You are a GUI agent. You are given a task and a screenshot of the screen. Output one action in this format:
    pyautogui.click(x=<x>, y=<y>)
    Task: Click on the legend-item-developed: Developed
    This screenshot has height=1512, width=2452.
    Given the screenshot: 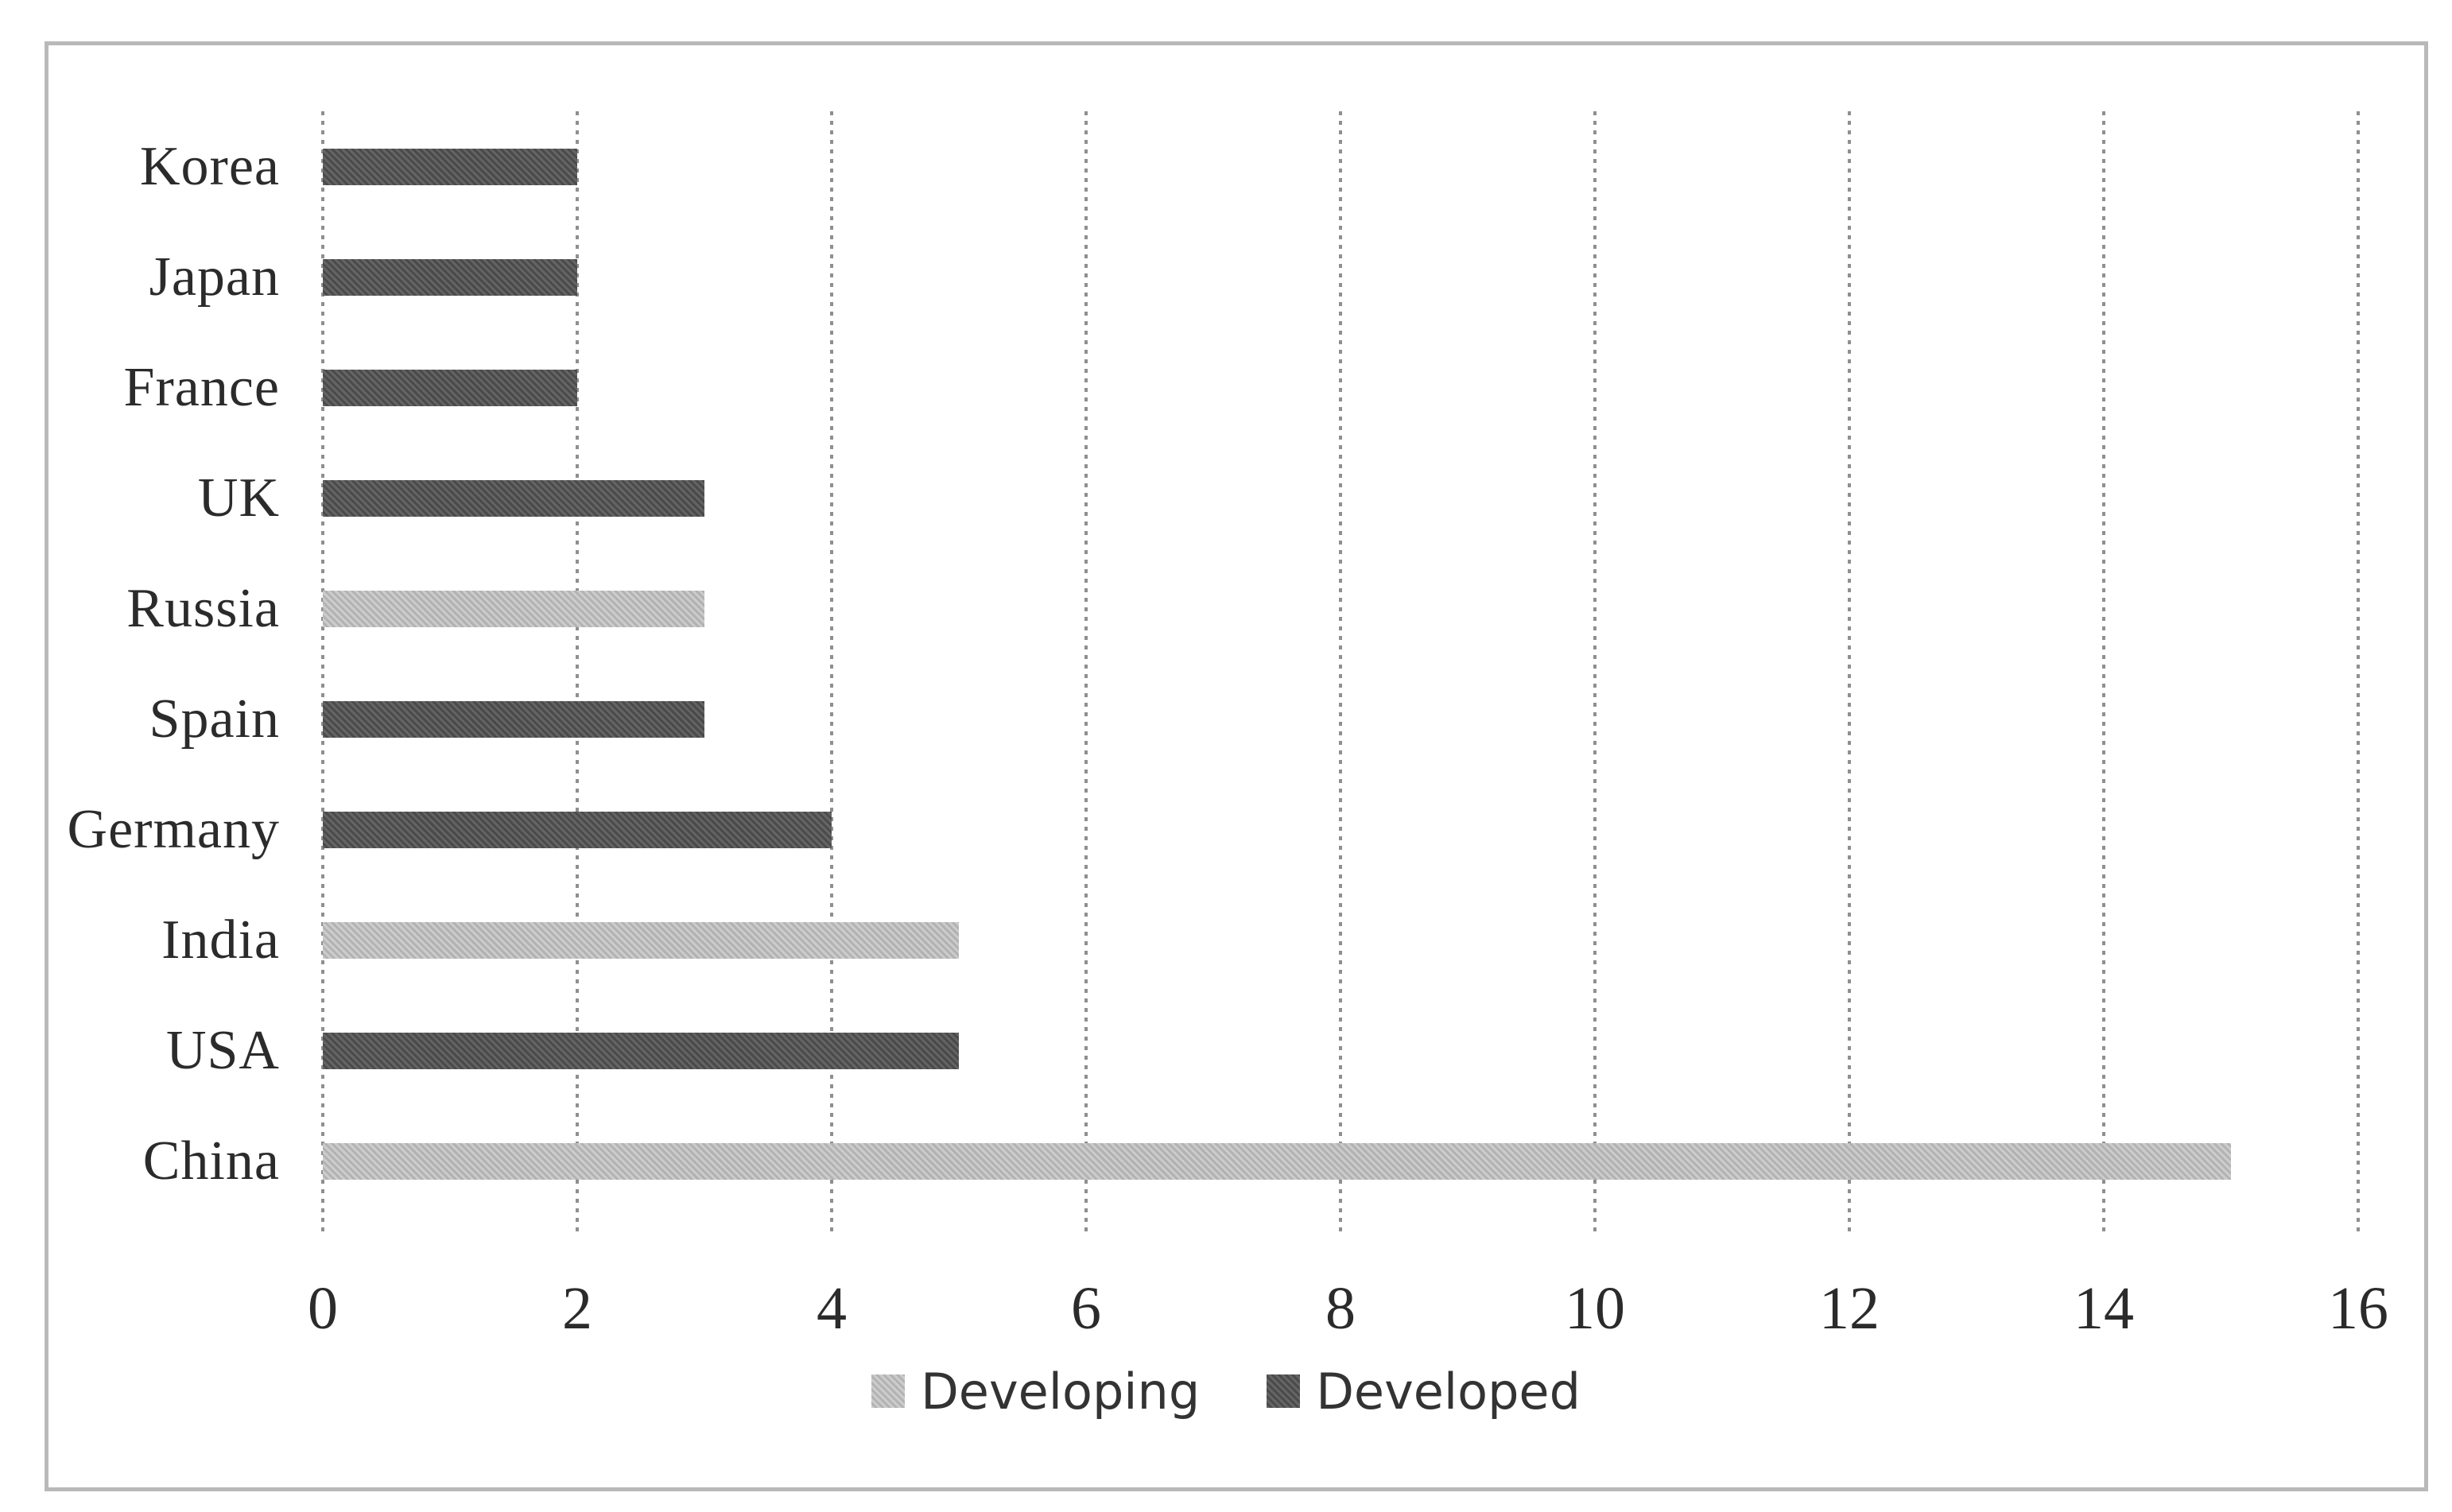 What is the action you would take?
    pyautogui.click(x=1424, y=1392)
    